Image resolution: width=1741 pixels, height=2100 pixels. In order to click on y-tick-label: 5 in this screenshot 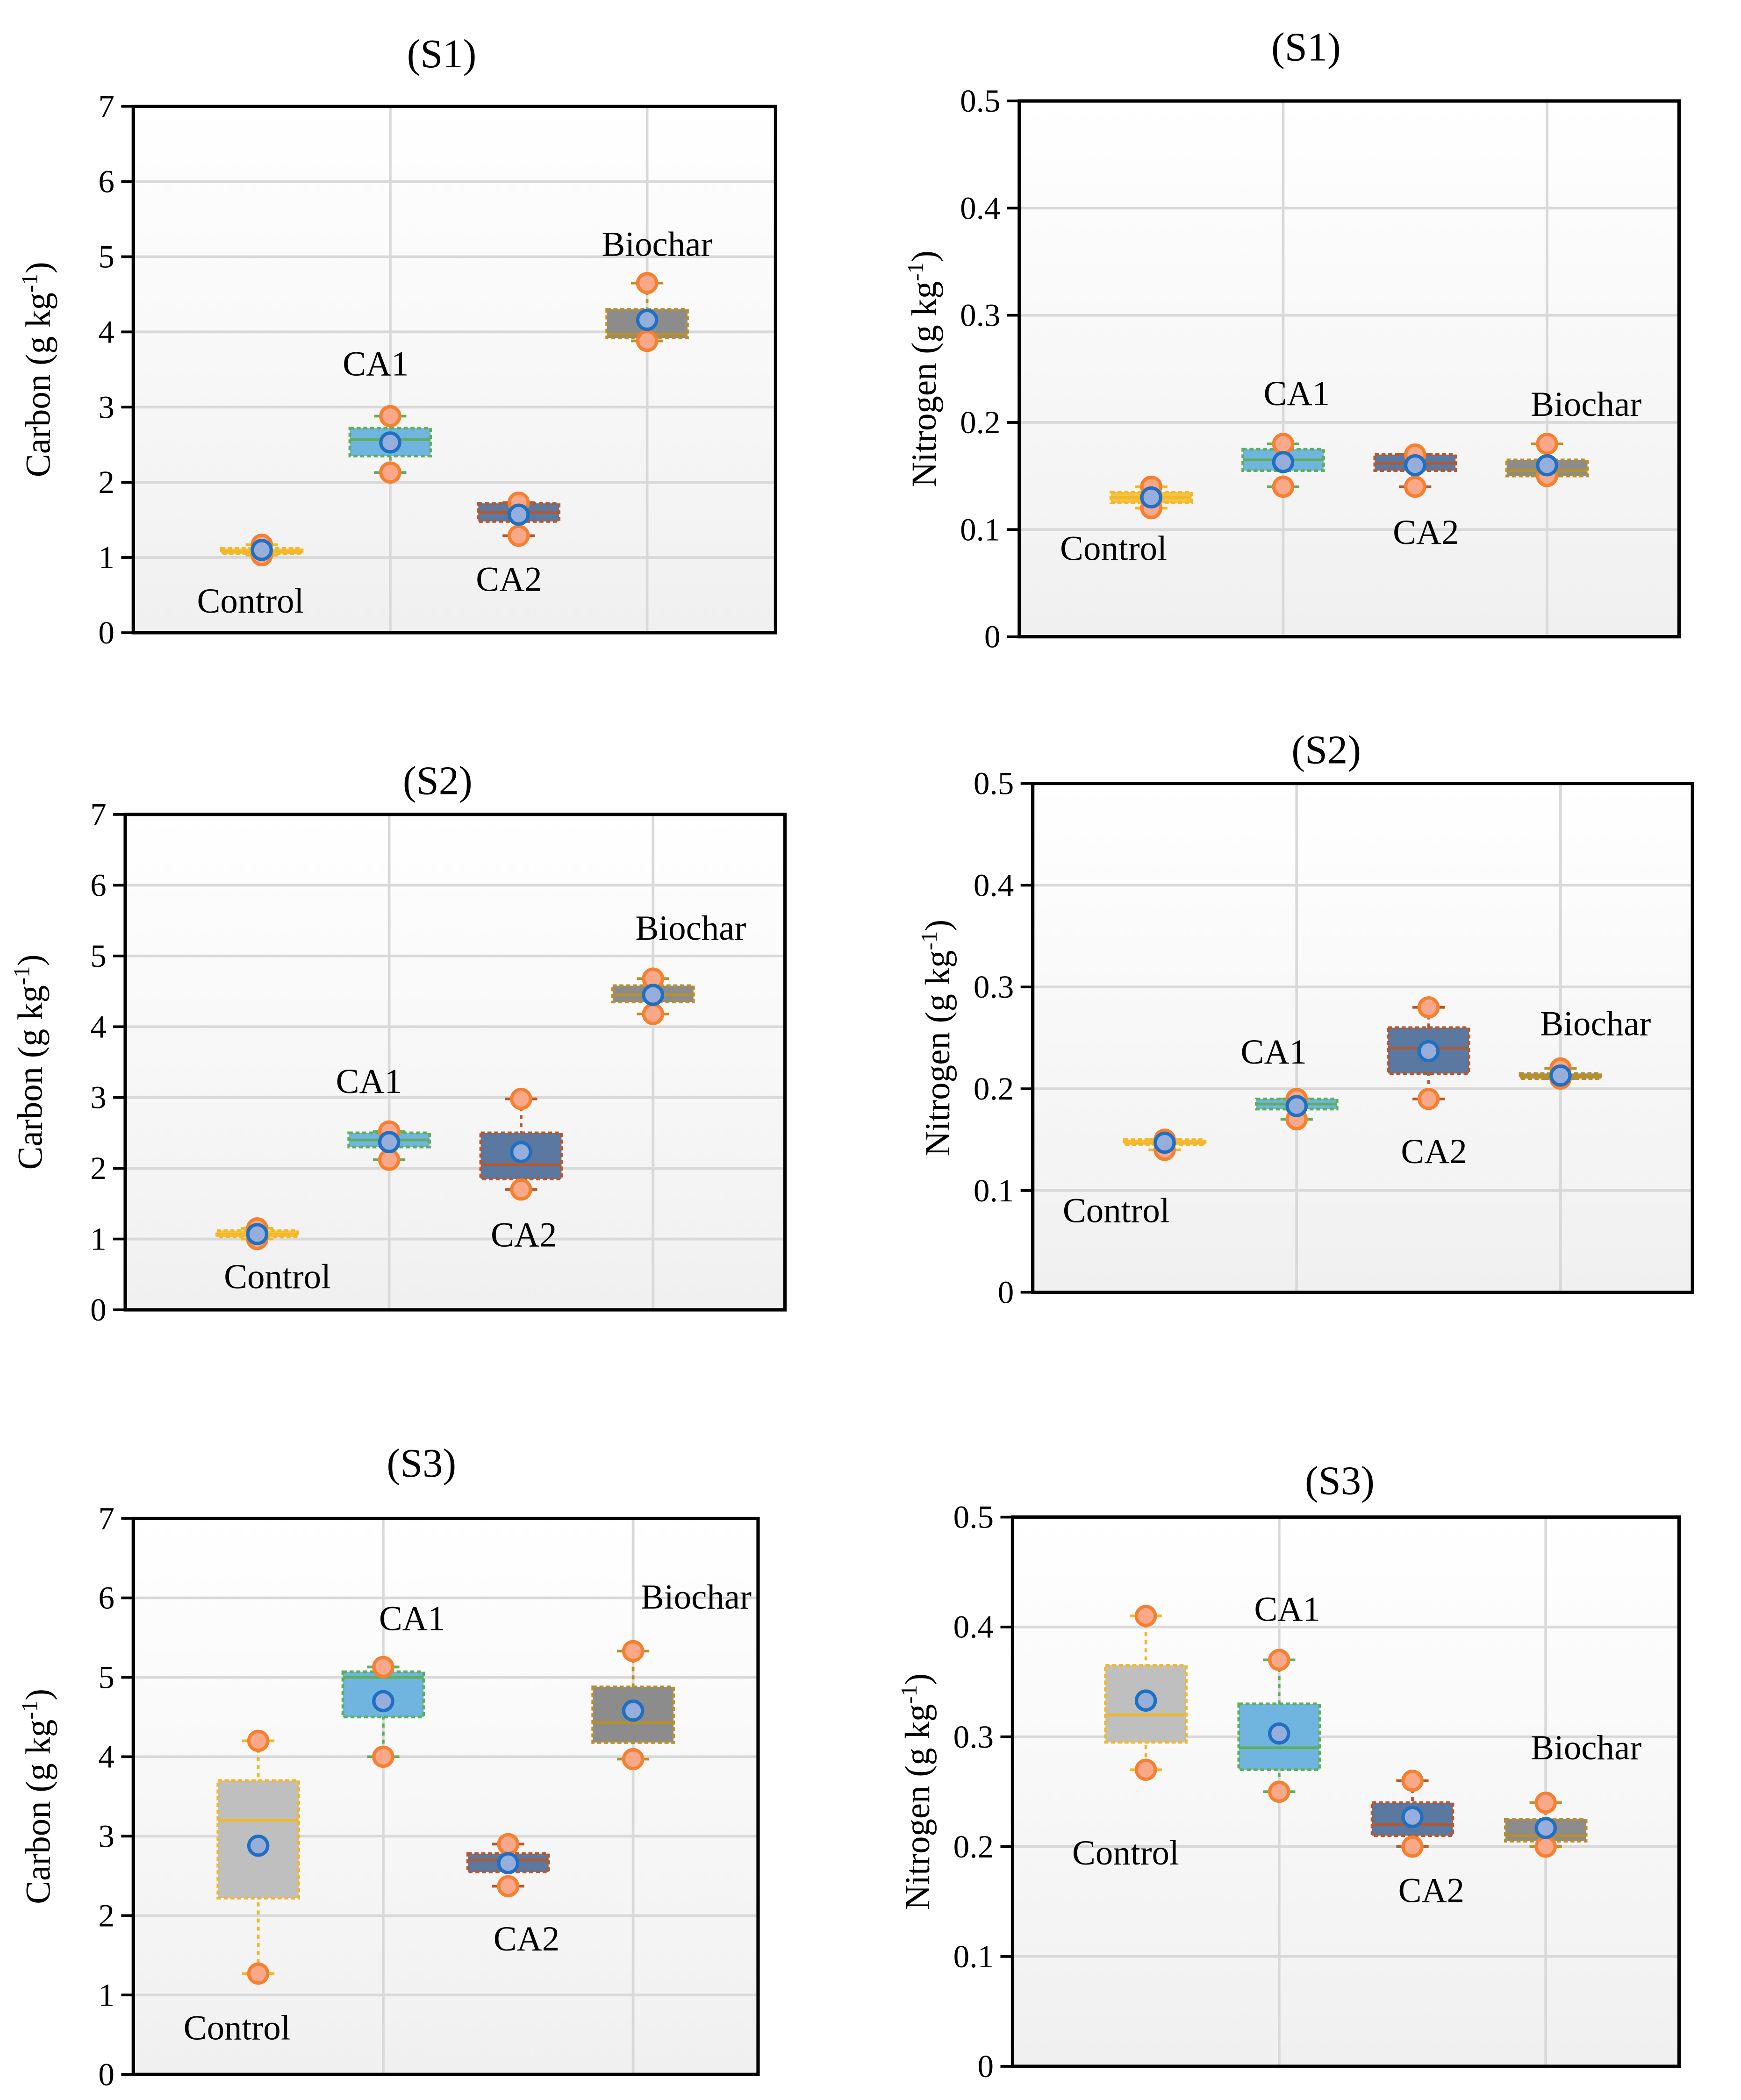, I will do `click(98, 956)`.